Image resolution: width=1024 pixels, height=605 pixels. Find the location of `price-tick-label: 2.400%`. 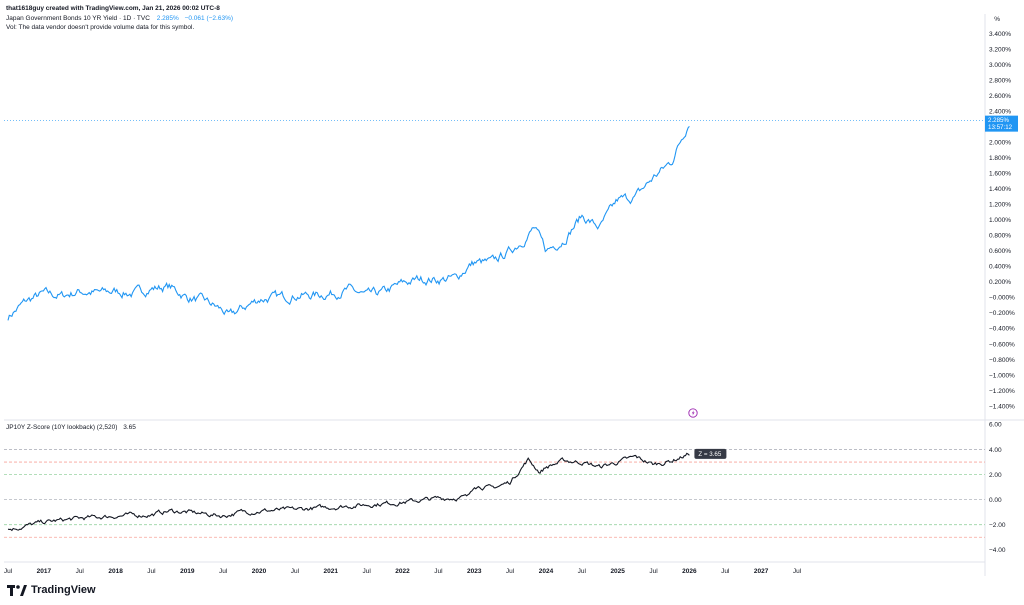

price-tick-label: 2.400% is located at coordinates (1000, 112).